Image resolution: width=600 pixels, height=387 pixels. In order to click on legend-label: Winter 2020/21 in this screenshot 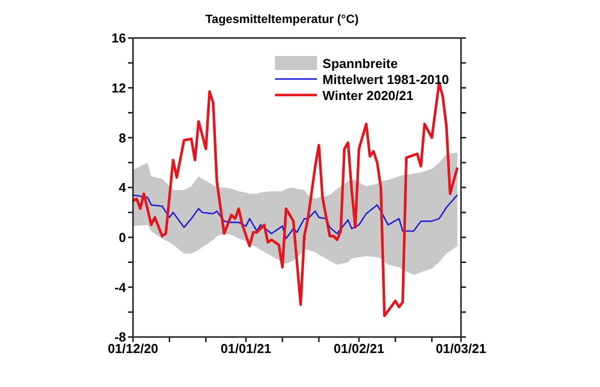, I will do `click(368, 95)`.